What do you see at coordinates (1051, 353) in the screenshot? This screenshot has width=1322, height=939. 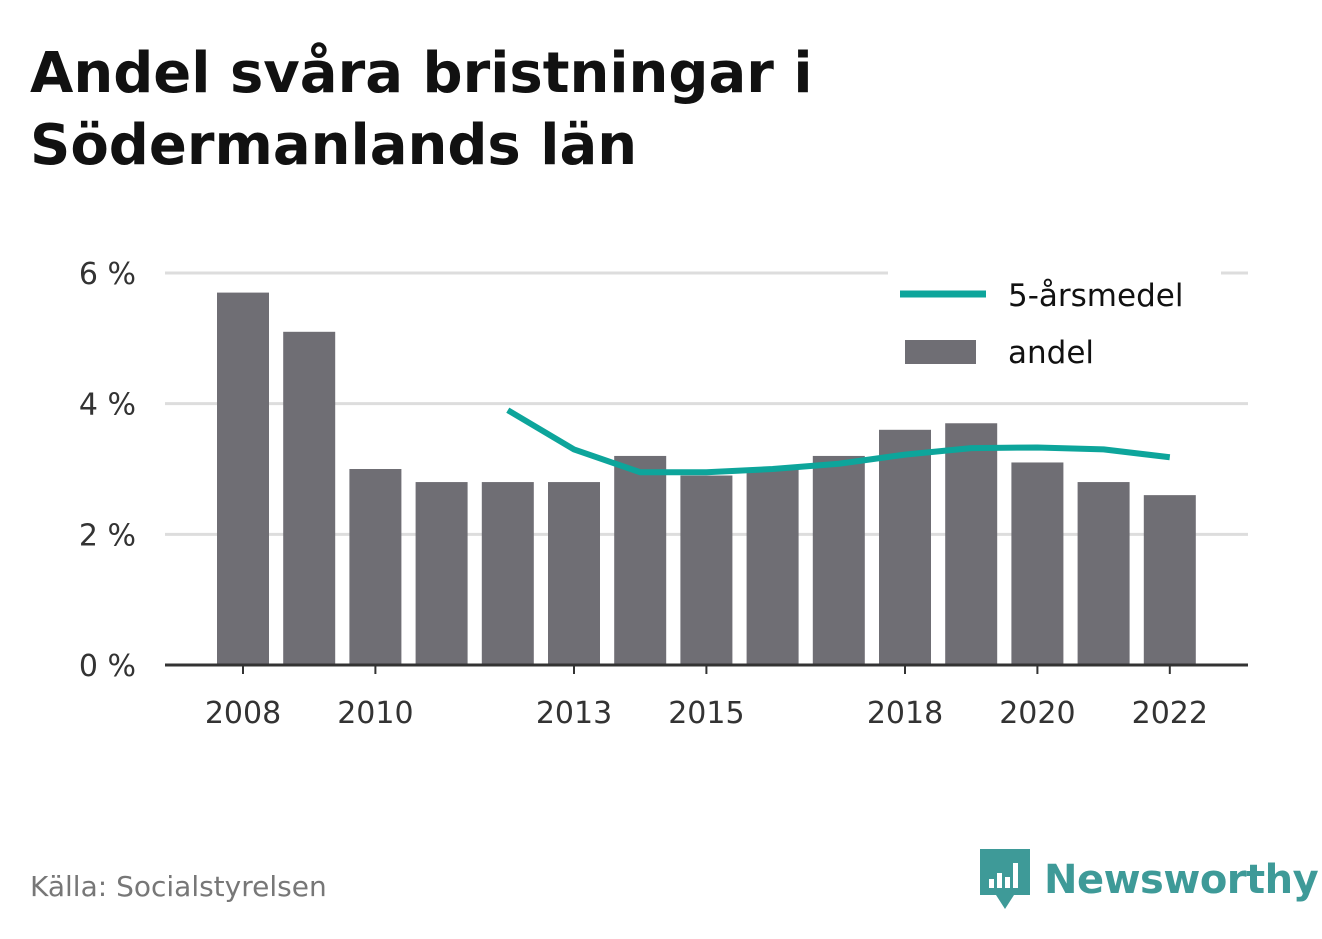 I see `legend-label-bar: andel` at bounding box center [1051, 353].